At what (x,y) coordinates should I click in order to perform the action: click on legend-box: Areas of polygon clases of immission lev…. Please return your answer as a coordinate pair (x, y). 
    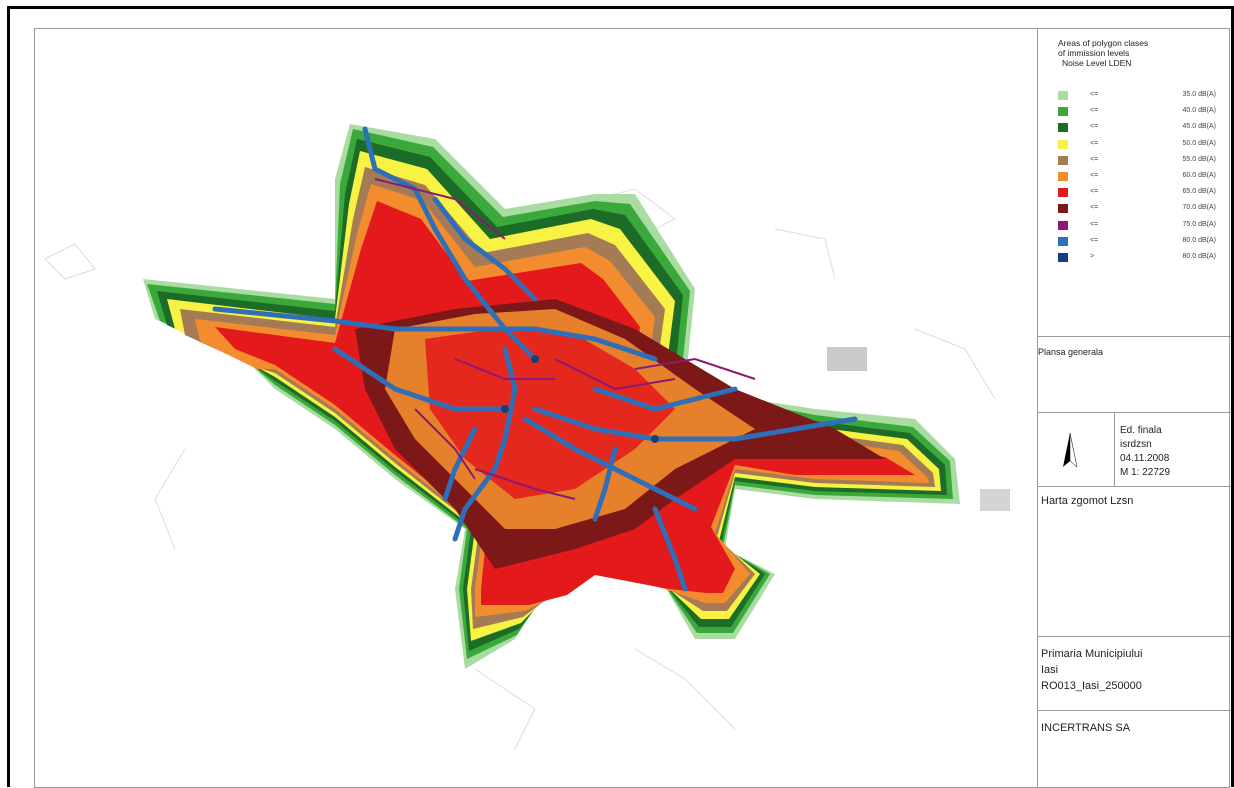
    Looking at the image, I should click on (1134, 183).